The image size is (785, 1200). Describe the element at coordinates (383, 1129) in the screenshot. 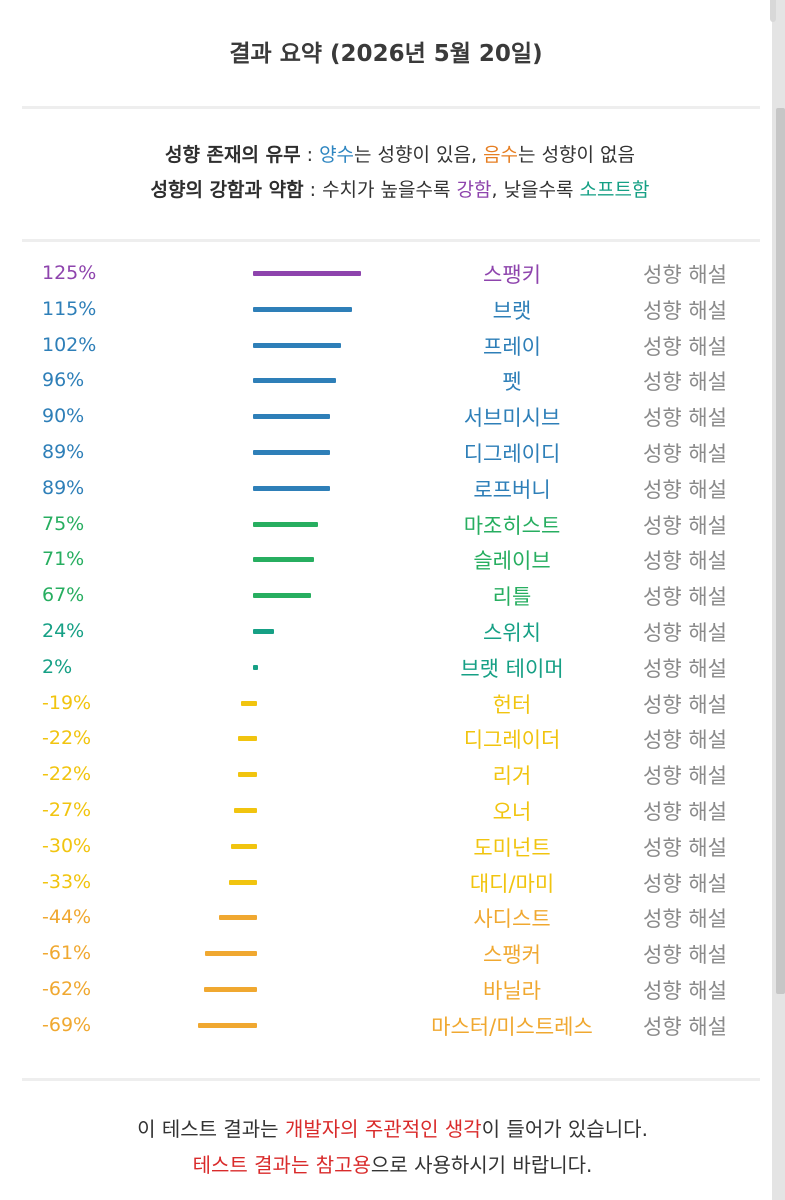

I see `footer-highlight: 개발자의 주관적인 생각` at that location.